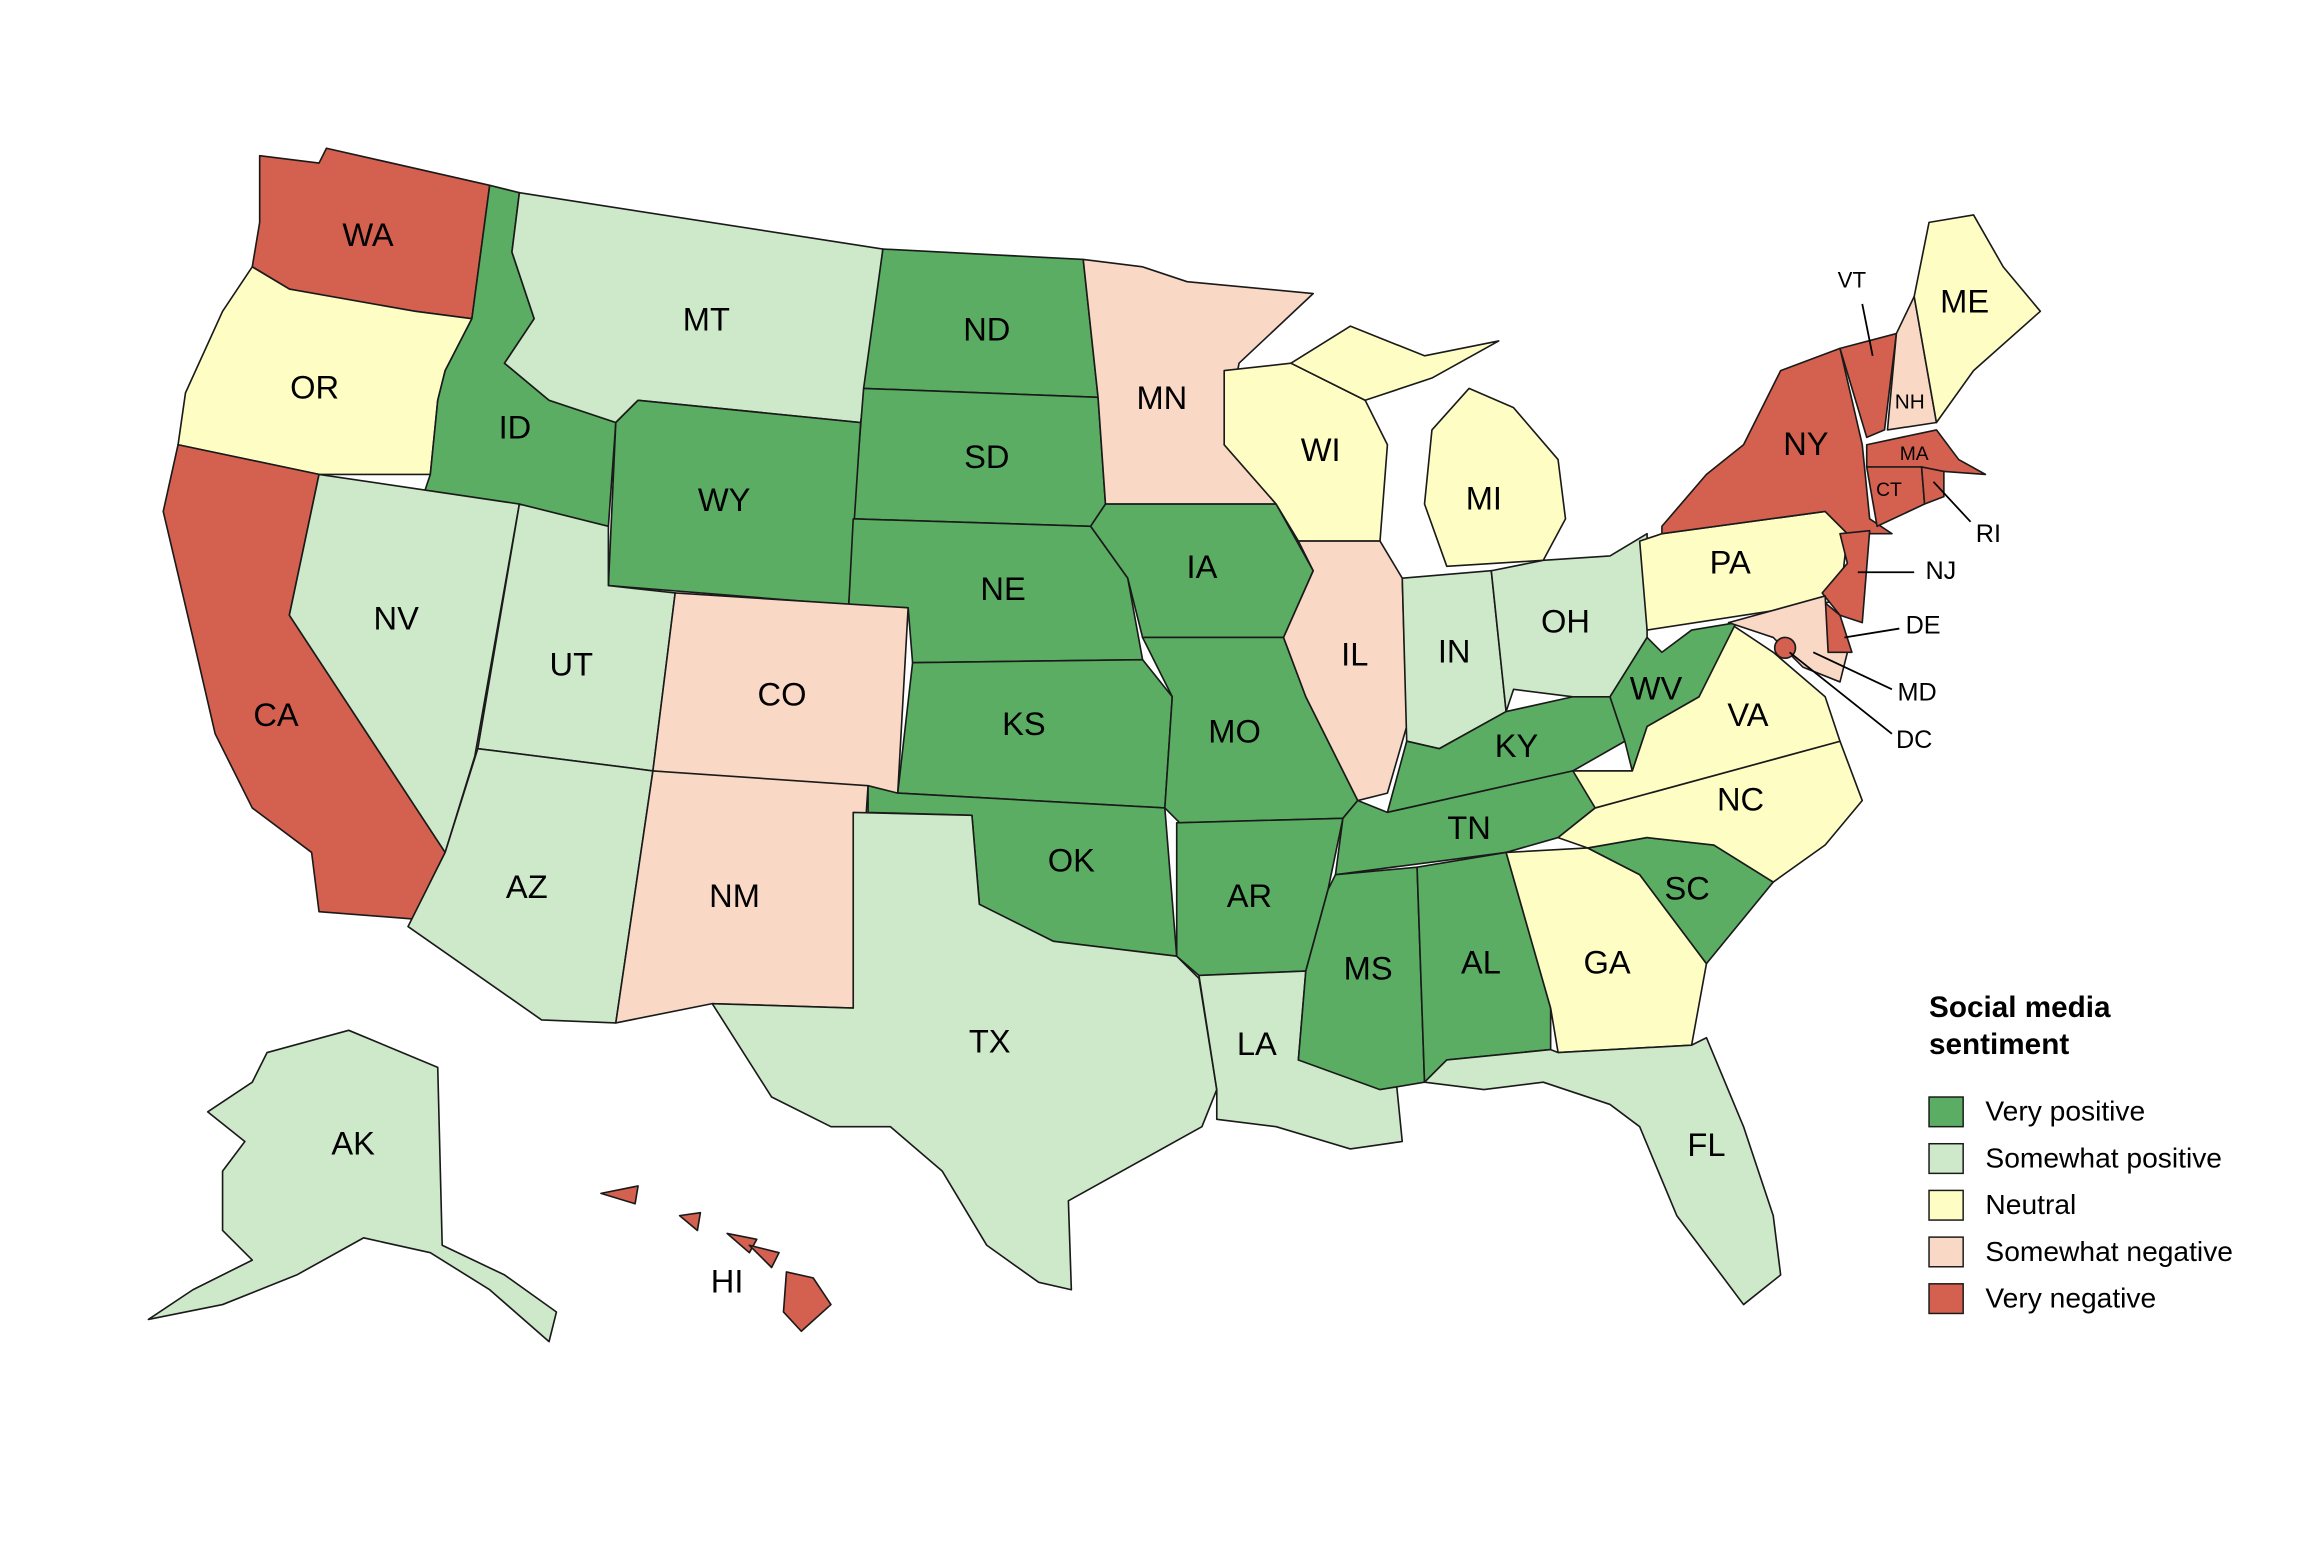 The width and height of the screenshot is (2300, 1564). Describe the element at coordinates (572, 664) in the screenshot. I see `state-label: UT` at that location.